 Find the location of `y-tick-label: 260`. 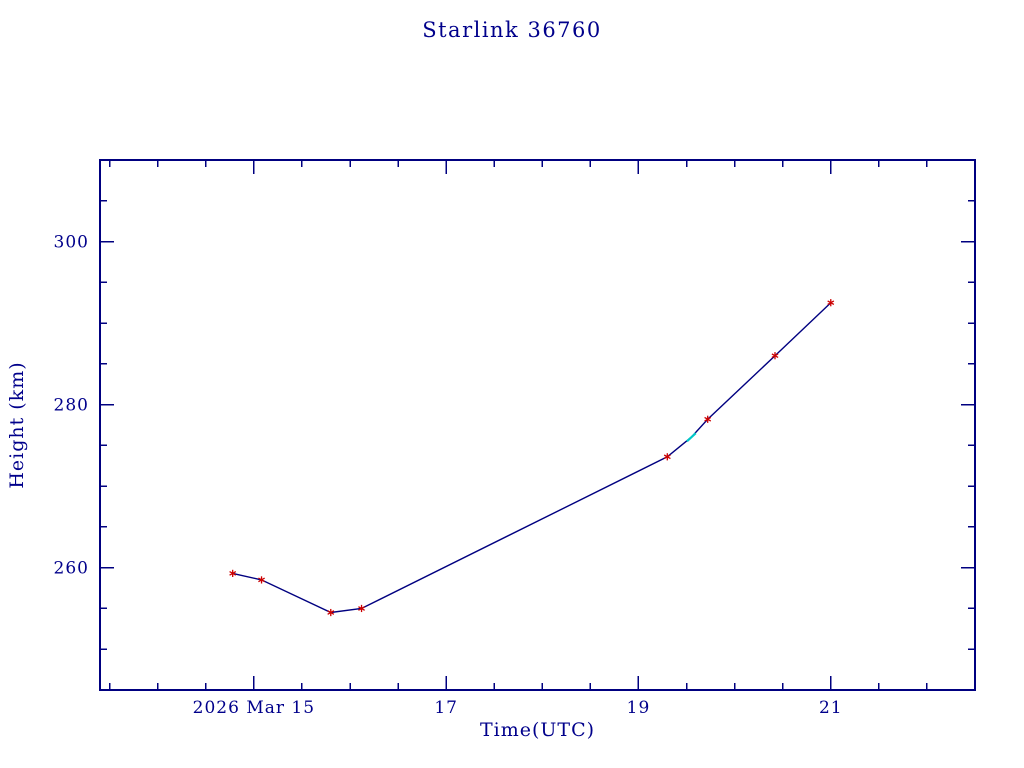

y-tick-label: 260 is located at coordinates (71, 569).